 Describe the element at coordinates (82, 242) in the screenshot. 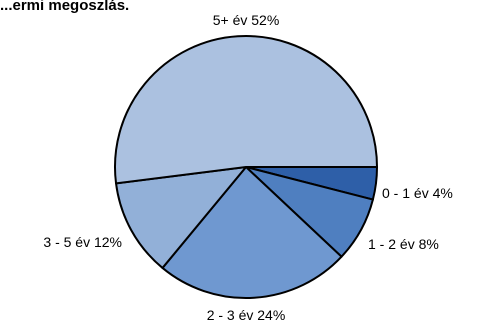

I see `slice-label-4: 3 - 5 év 12%` at that location.